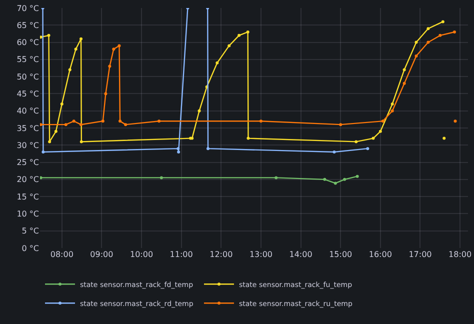 The image size is (474, 324). What do you see at coordinates (28, 214) in the screenshot?
I see `y-tick-label: 10 °C` at bounding box center [28, 214].